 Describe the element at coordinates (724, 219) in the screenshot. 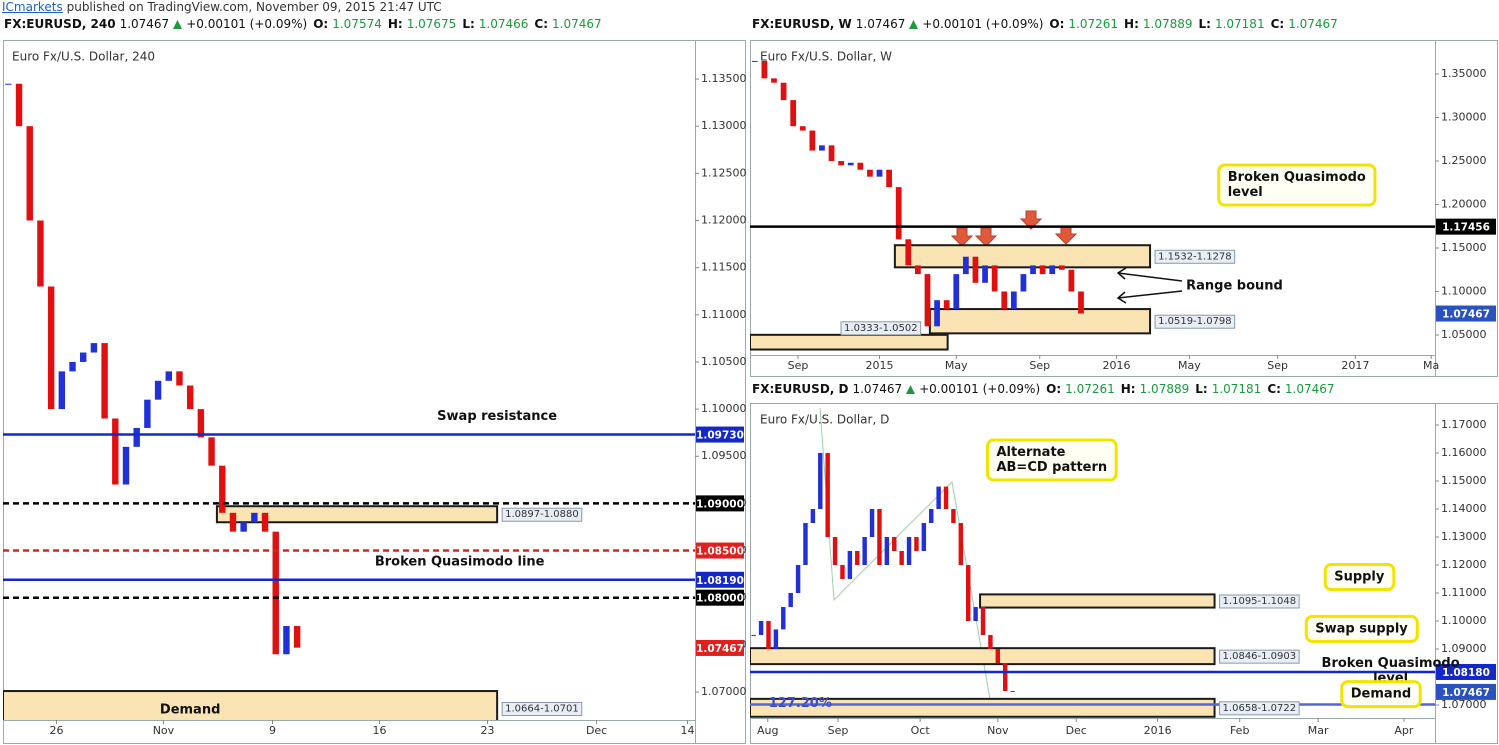

I see `y-tick-label: 1.12000` at that location.